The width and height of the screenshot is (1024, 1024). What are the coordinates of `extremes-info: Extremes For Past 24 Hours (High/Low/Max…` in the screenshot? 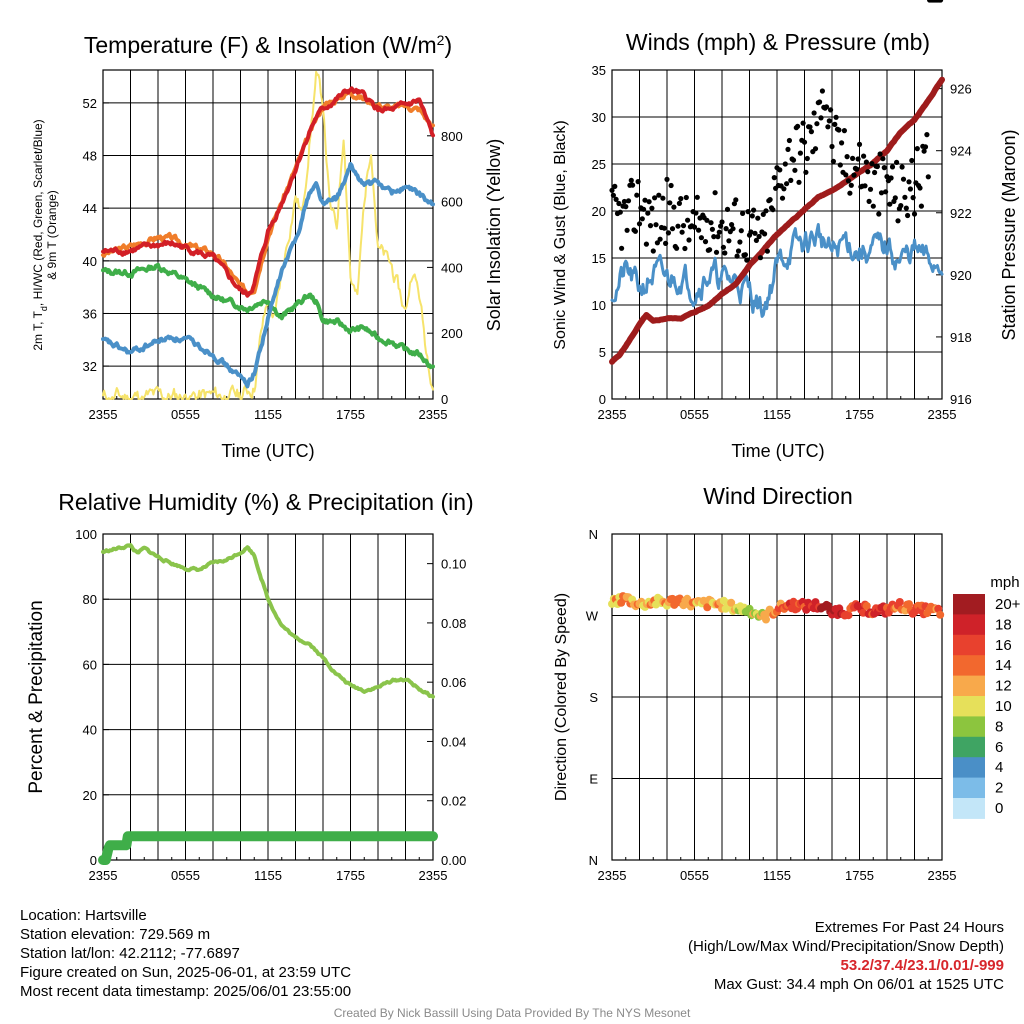 It's located at (846, 956).